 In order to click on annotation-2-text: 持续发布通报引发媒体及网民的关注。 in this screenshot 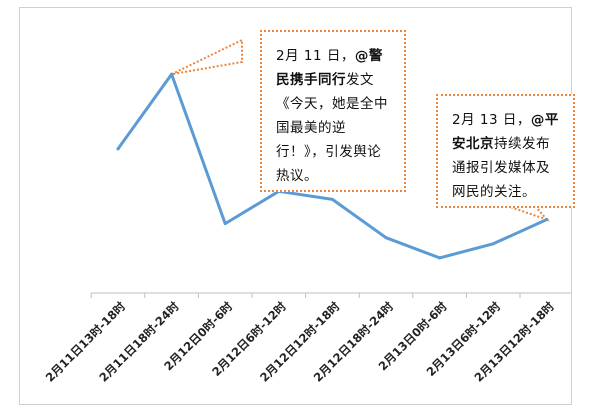, I will do `click(501, 168)`.